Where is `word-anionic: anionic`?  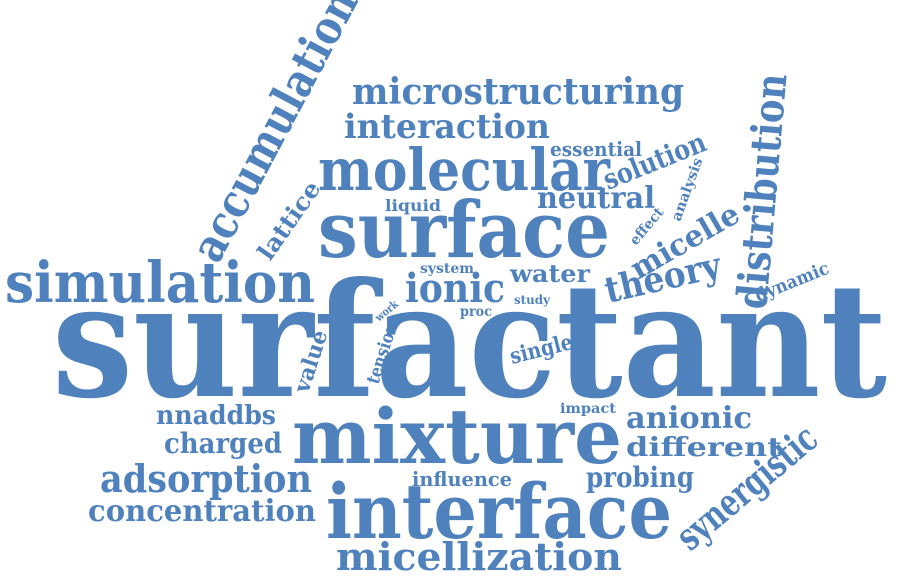
word-anionic: anionic is located at coordinates (689, 418).